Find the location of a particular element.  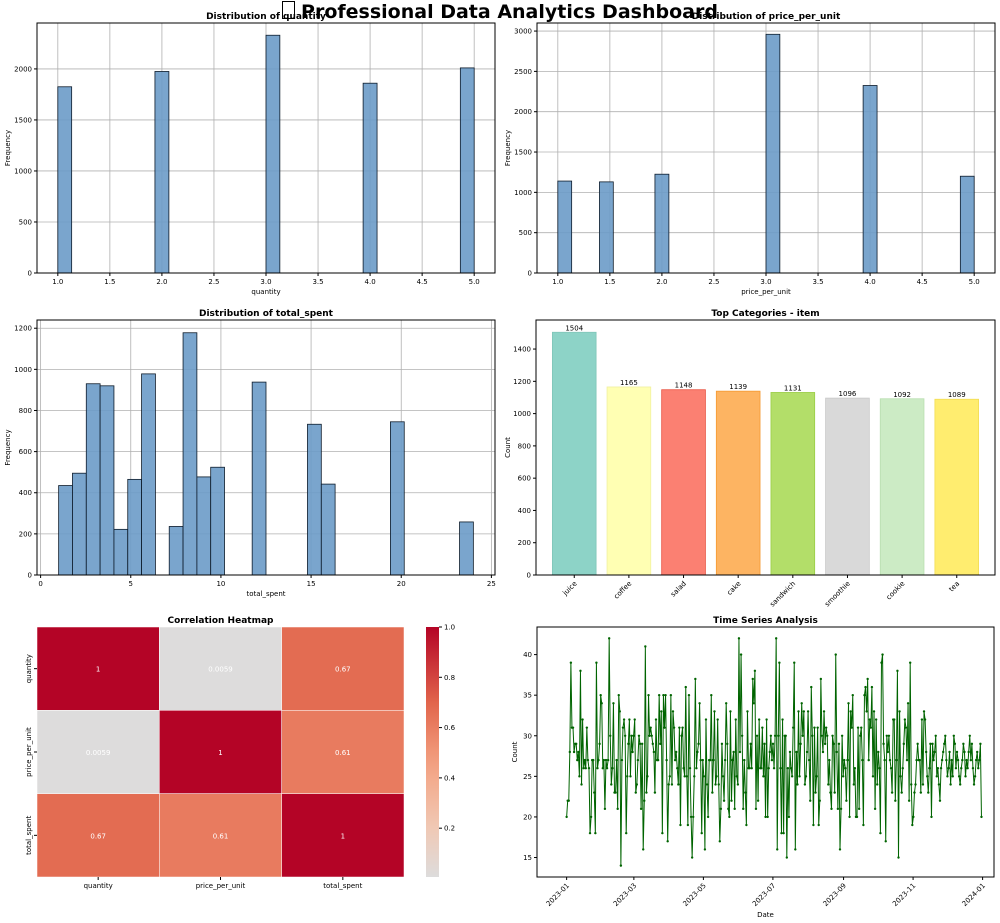

x-tick-label: 10 is located at coordinates (220, 584).